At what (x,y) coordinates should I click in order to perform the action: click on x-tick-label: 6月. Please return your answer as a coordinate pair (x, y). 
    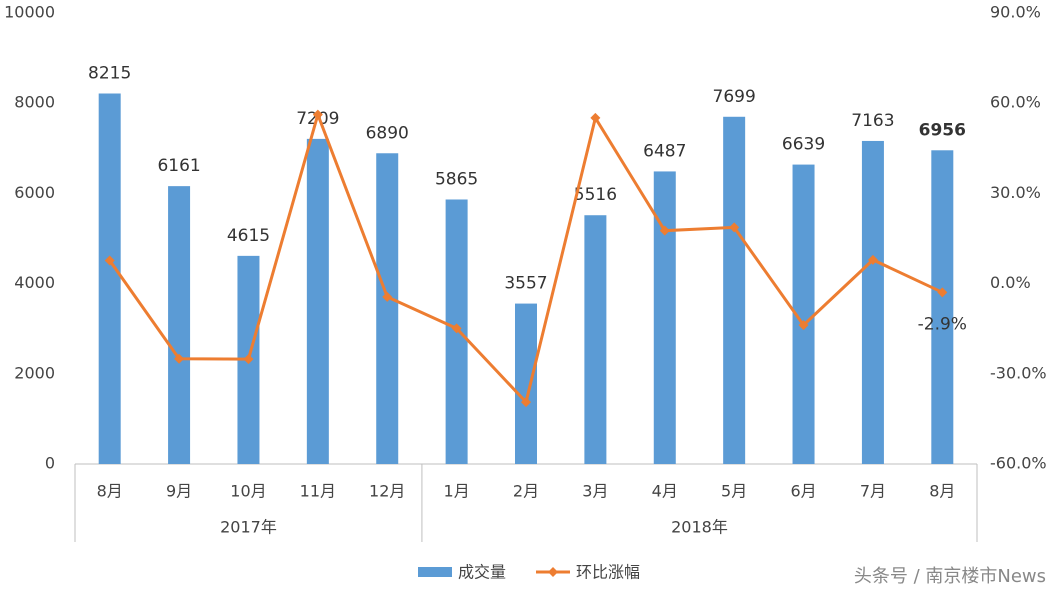
    Looking at the image, I should click on (803, 491).